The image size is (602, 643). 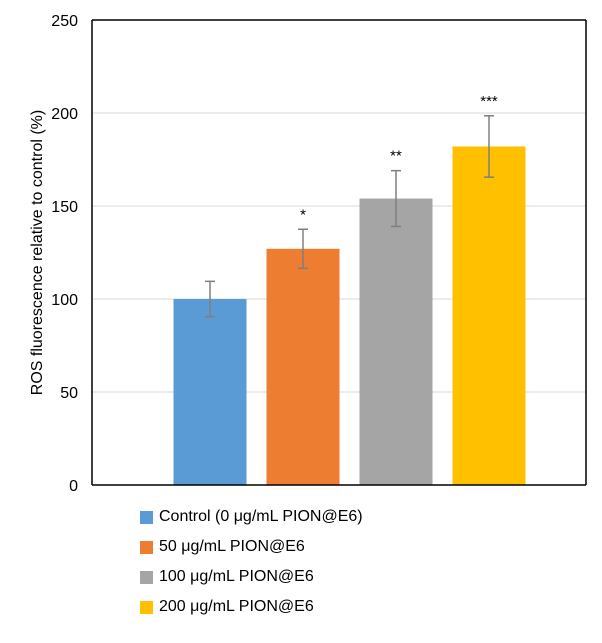 I want to click on legend-label-3: 200 μg/mL PION@E6, so click(x=236, y=606).